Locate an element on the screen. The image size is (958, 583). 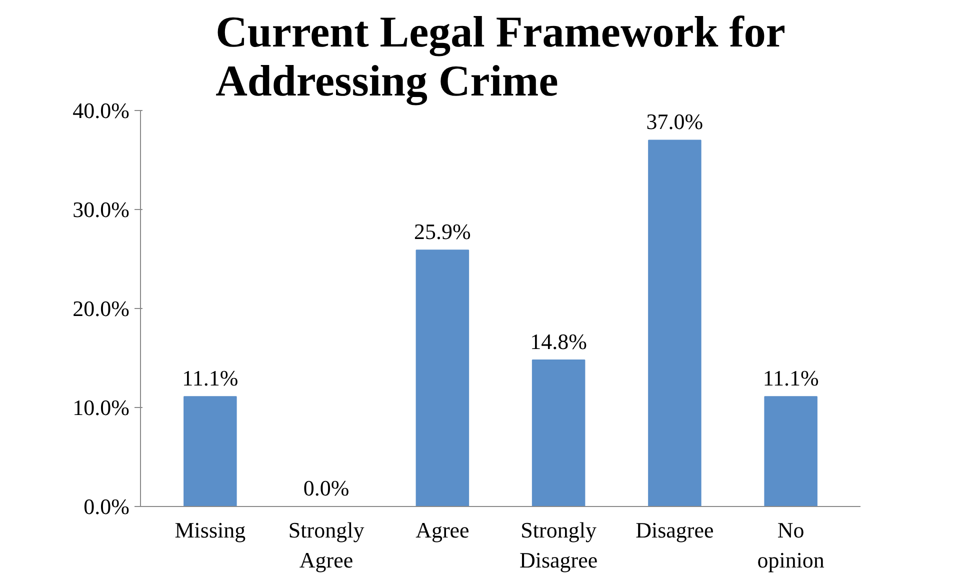
data-label: 14.8% is located at coordinates (558, 341).